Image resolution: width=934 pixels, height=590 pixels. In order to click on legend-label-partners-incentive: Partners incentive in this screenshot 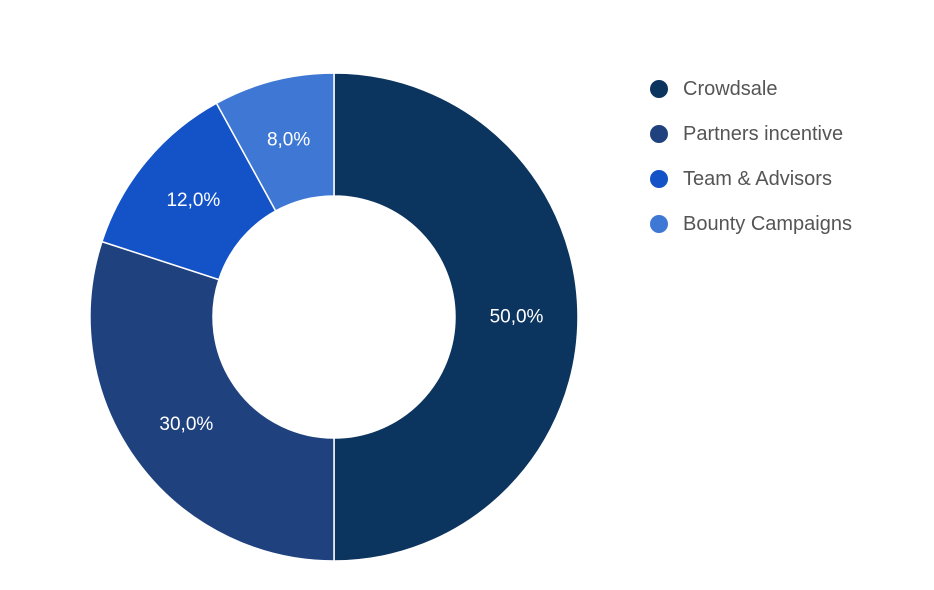, I will do `click(763, 134)`.